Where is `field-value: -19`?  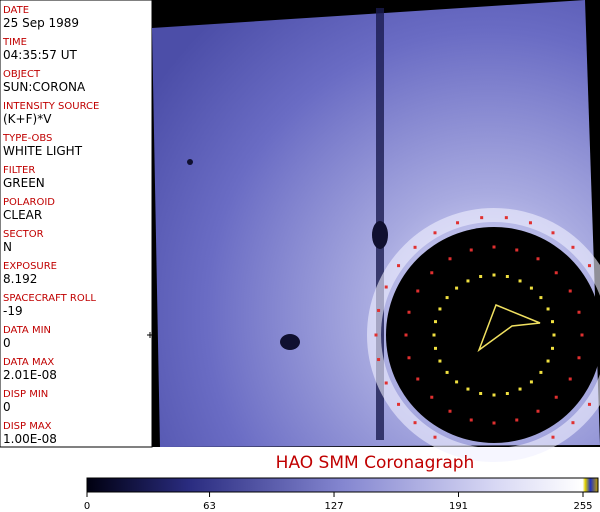 field-value: -19 is located at coordinates (13, 311).